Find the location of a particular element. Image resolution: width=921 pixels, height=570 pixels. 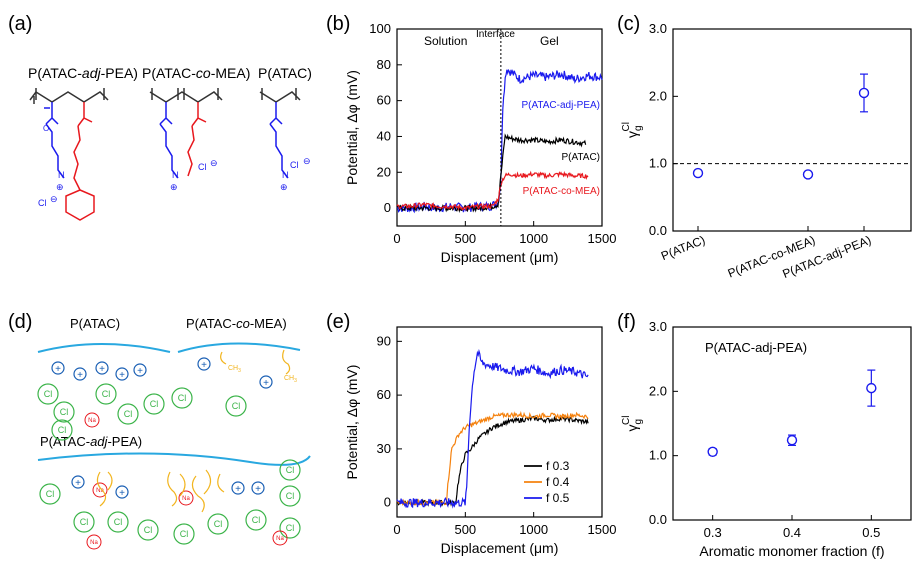

x-tick-label: 0.3 is located at coordinates (713, 532).